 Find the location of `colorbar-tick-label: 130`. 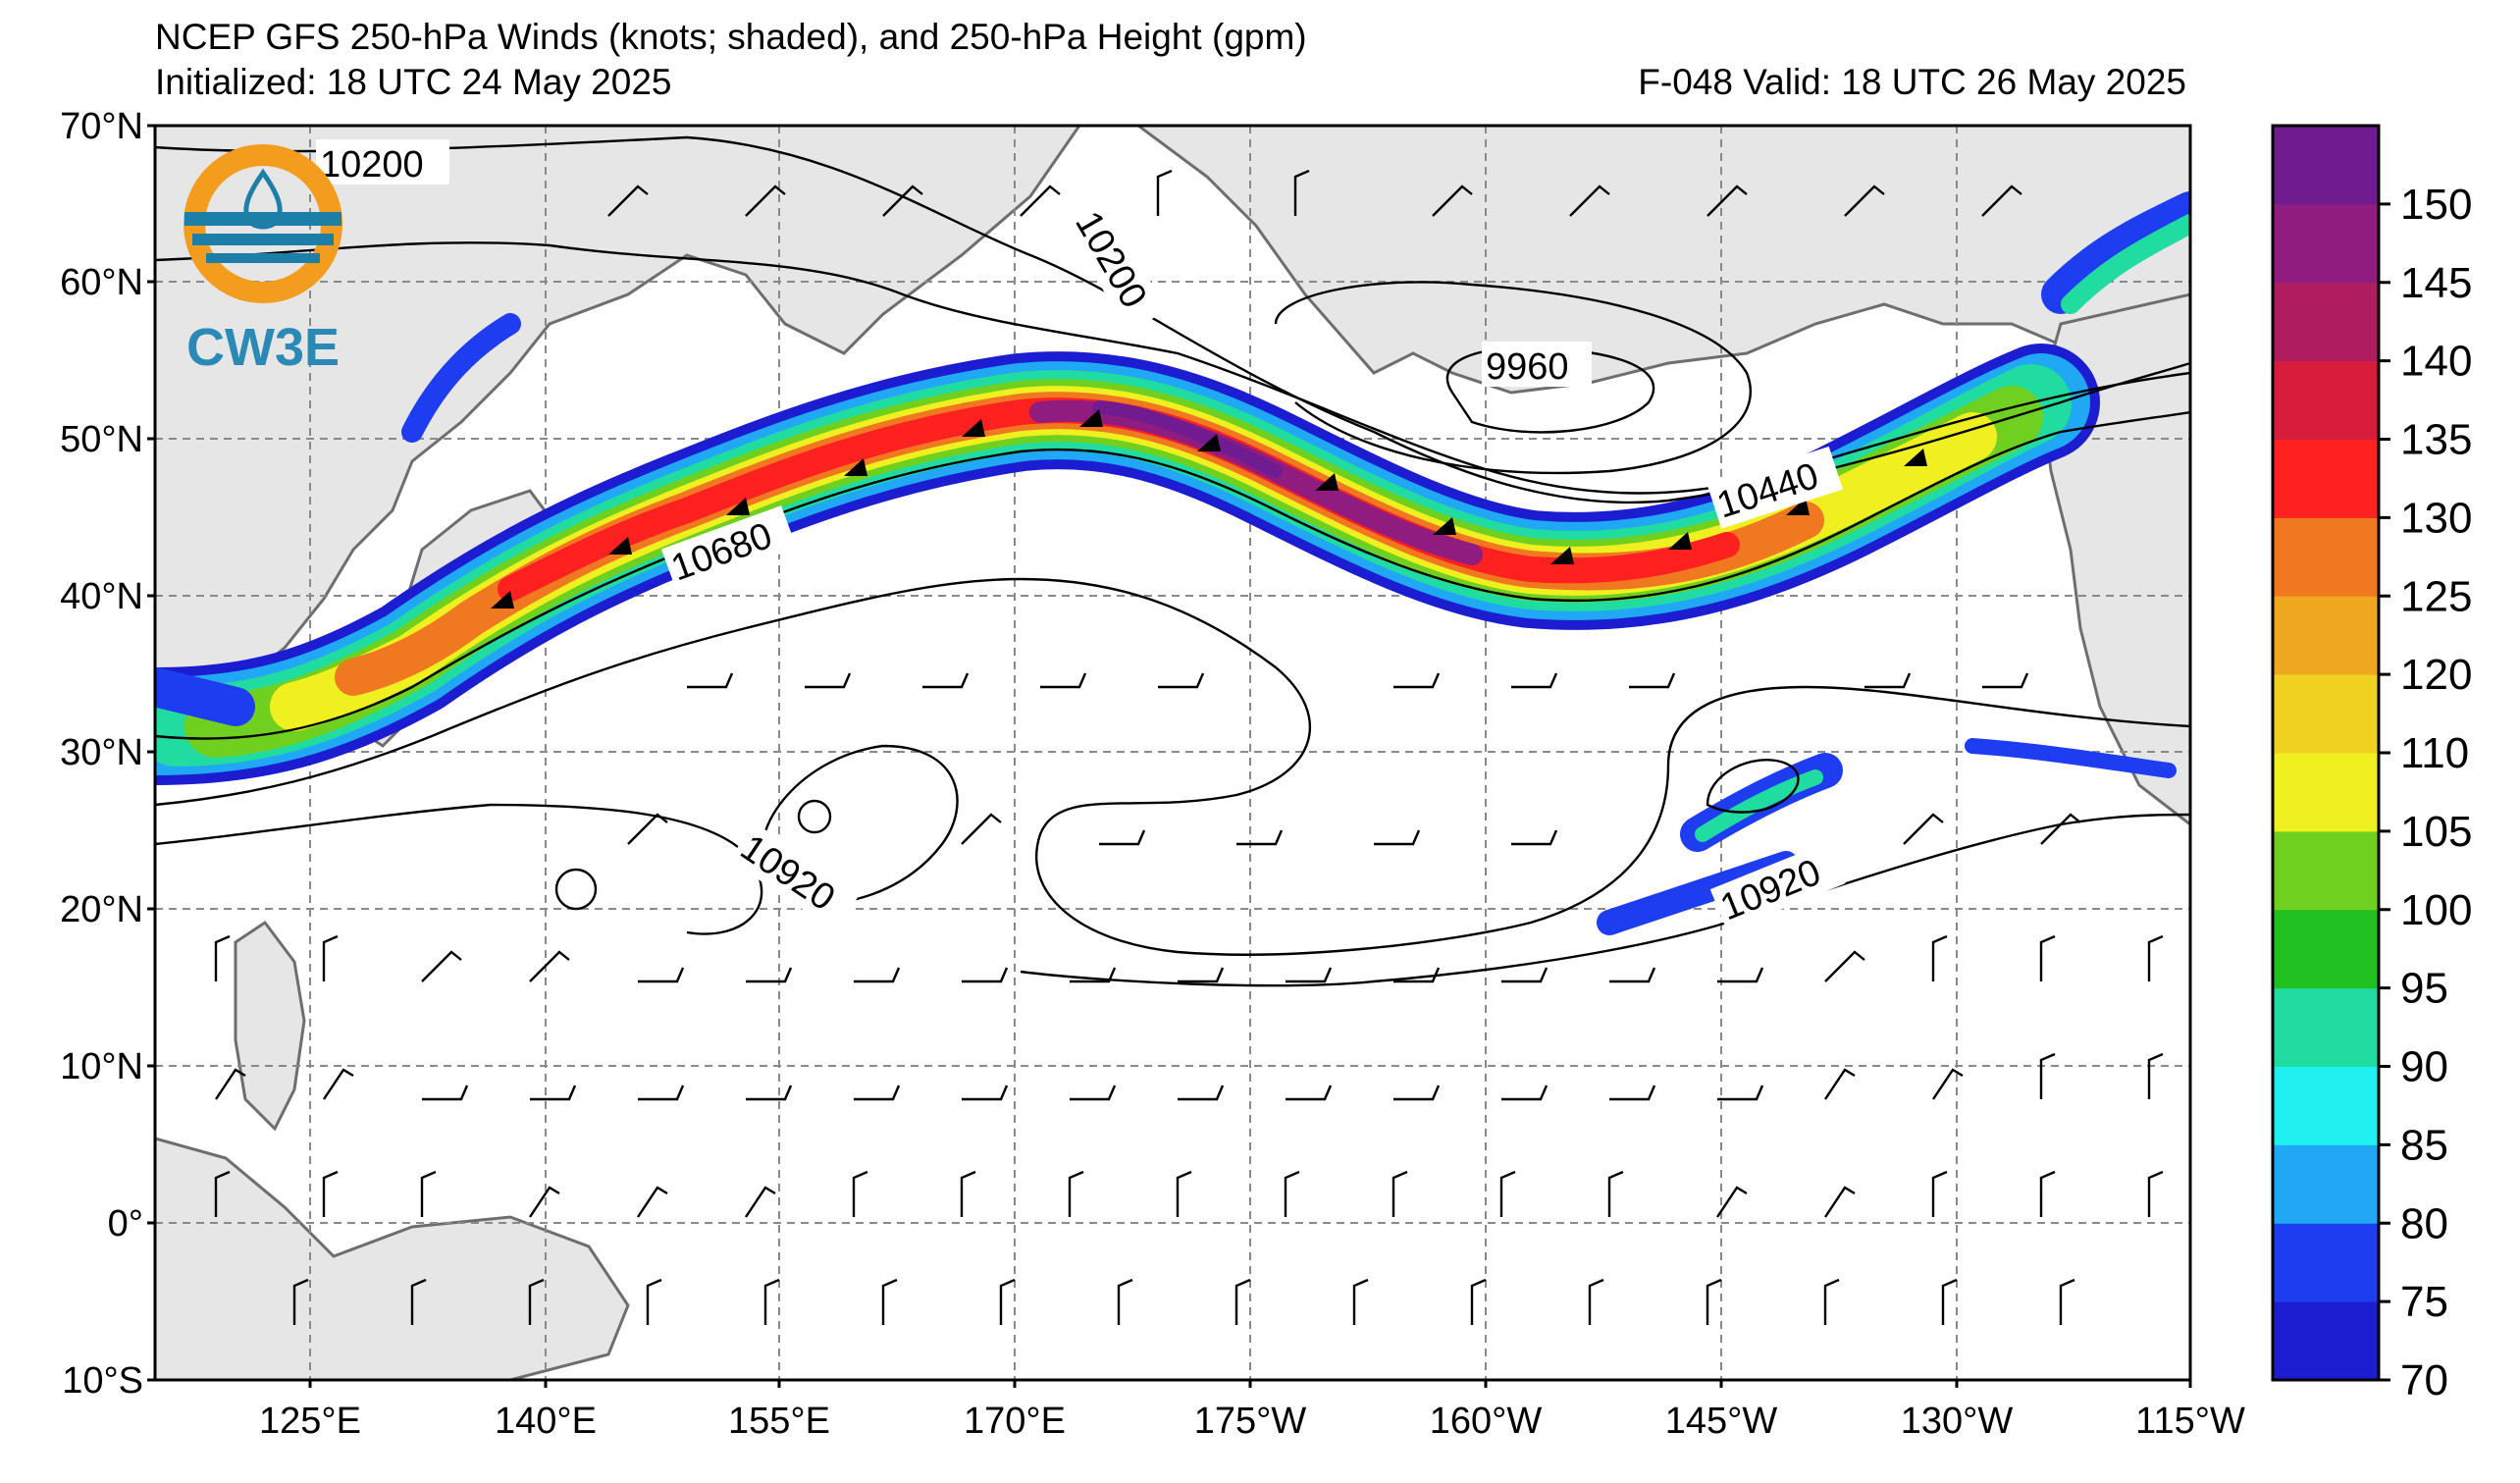

colorbar-tick-label: 130 is located at coordinates (2436, 518).